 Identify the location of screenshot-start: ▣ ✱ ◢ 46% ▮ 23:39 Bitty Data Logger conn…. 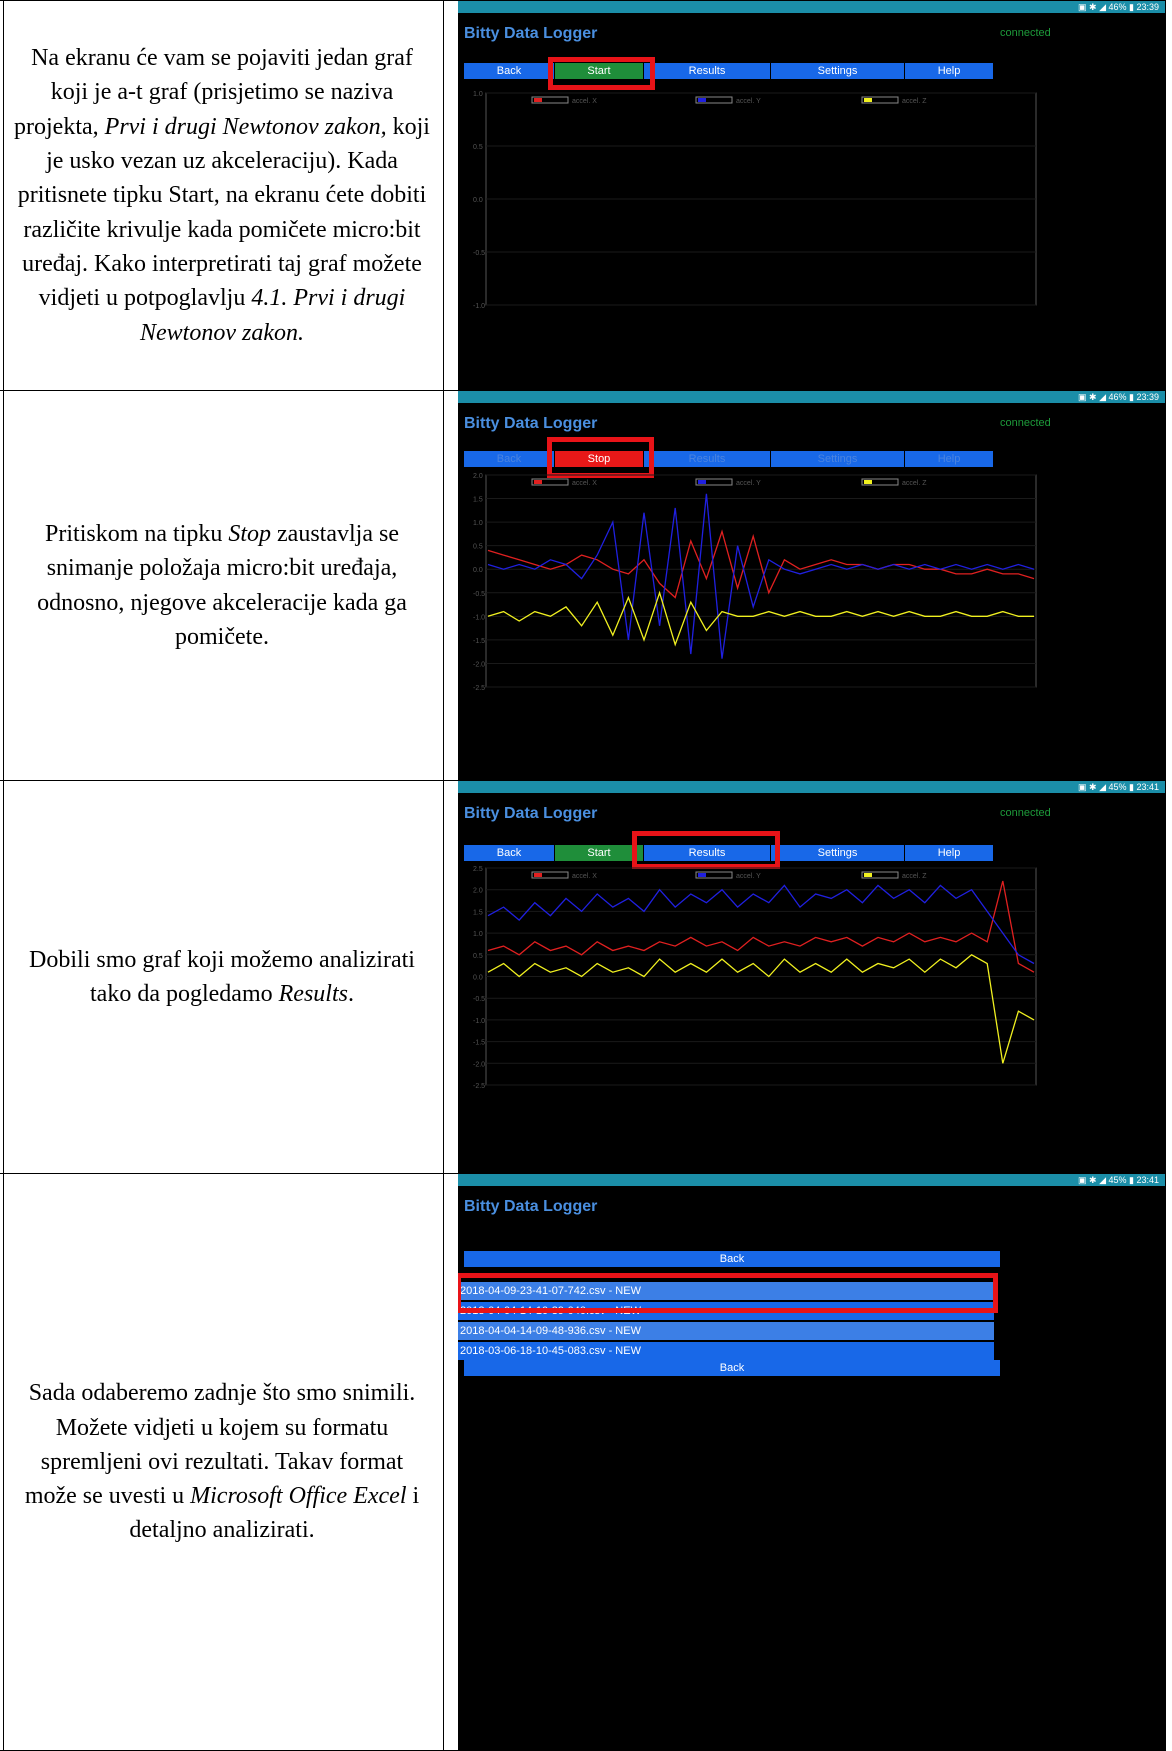
(811, 195).